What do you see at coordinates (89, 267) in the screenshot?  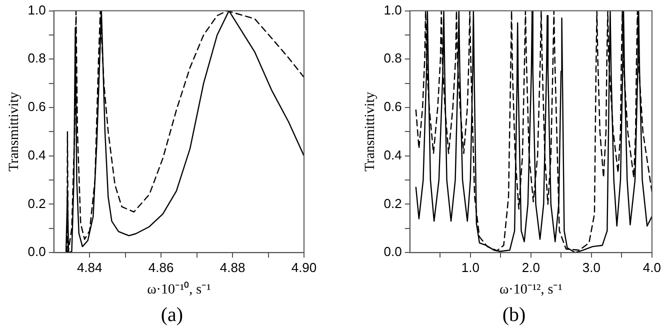 I see `x-tick-label: 4.84` at bounding box center [89, 267].